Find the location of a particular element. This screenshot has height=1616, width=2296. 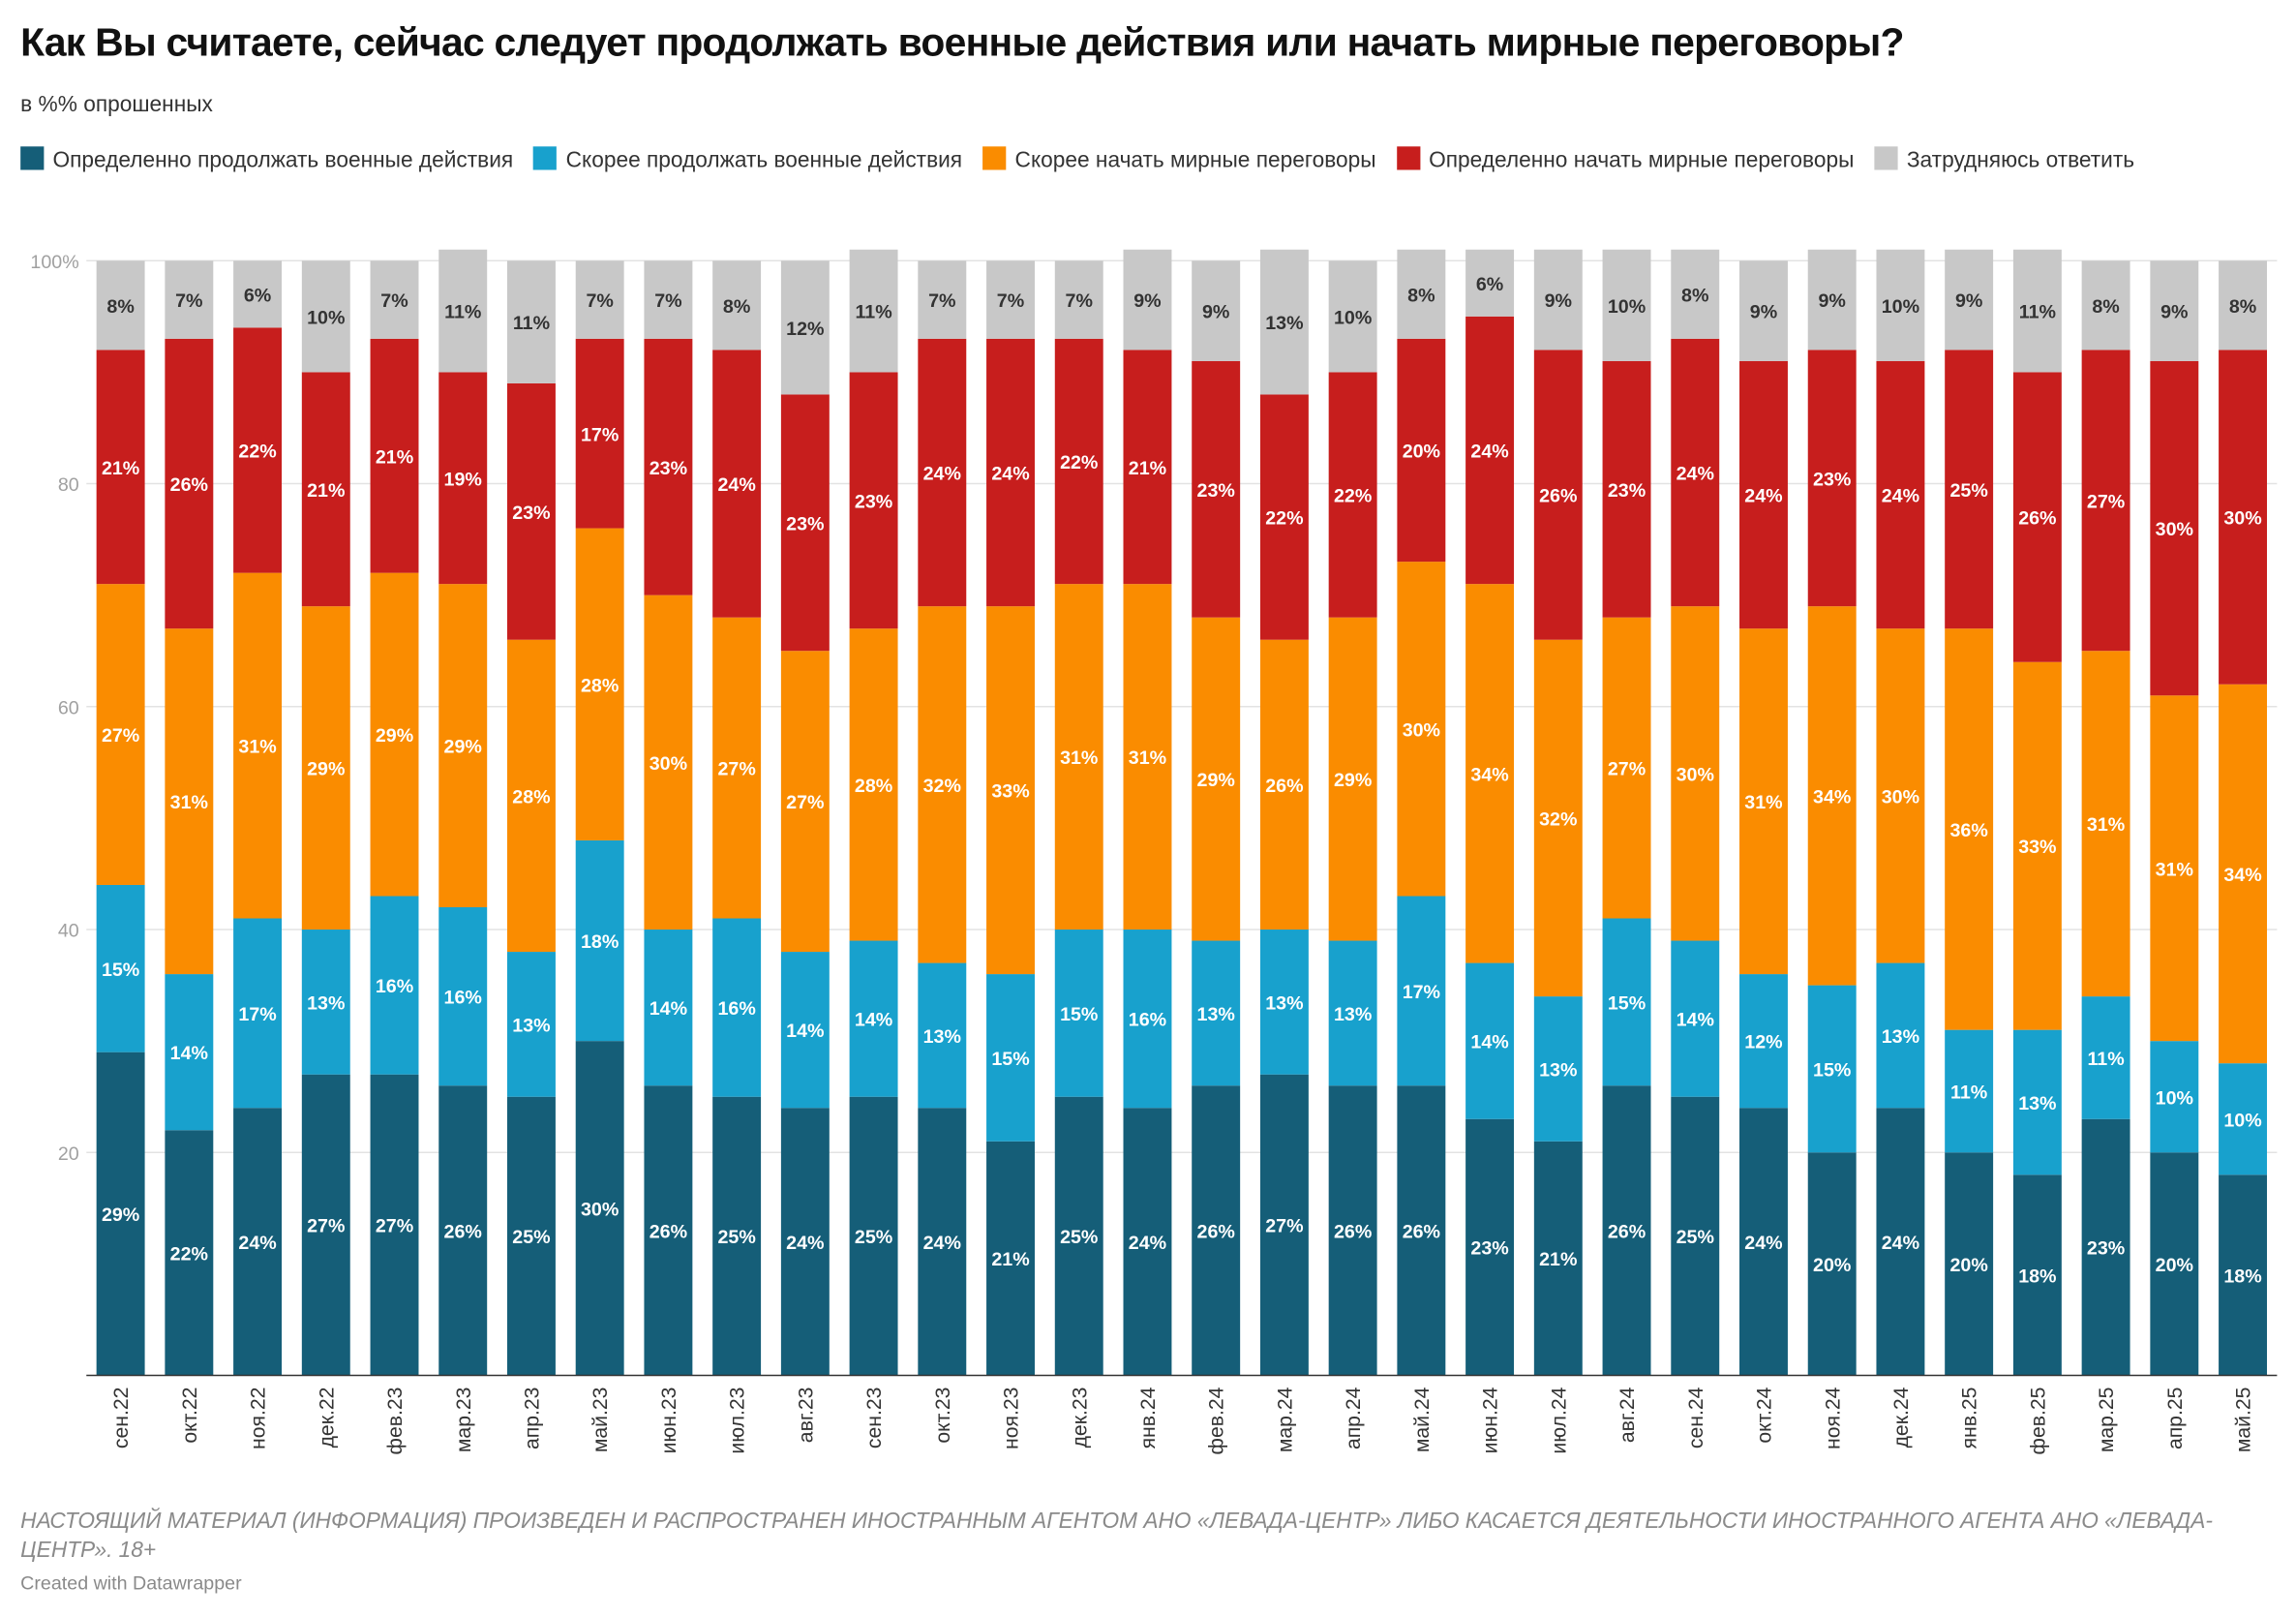

data-label: 18% is located at coordinates (2037, 1276).